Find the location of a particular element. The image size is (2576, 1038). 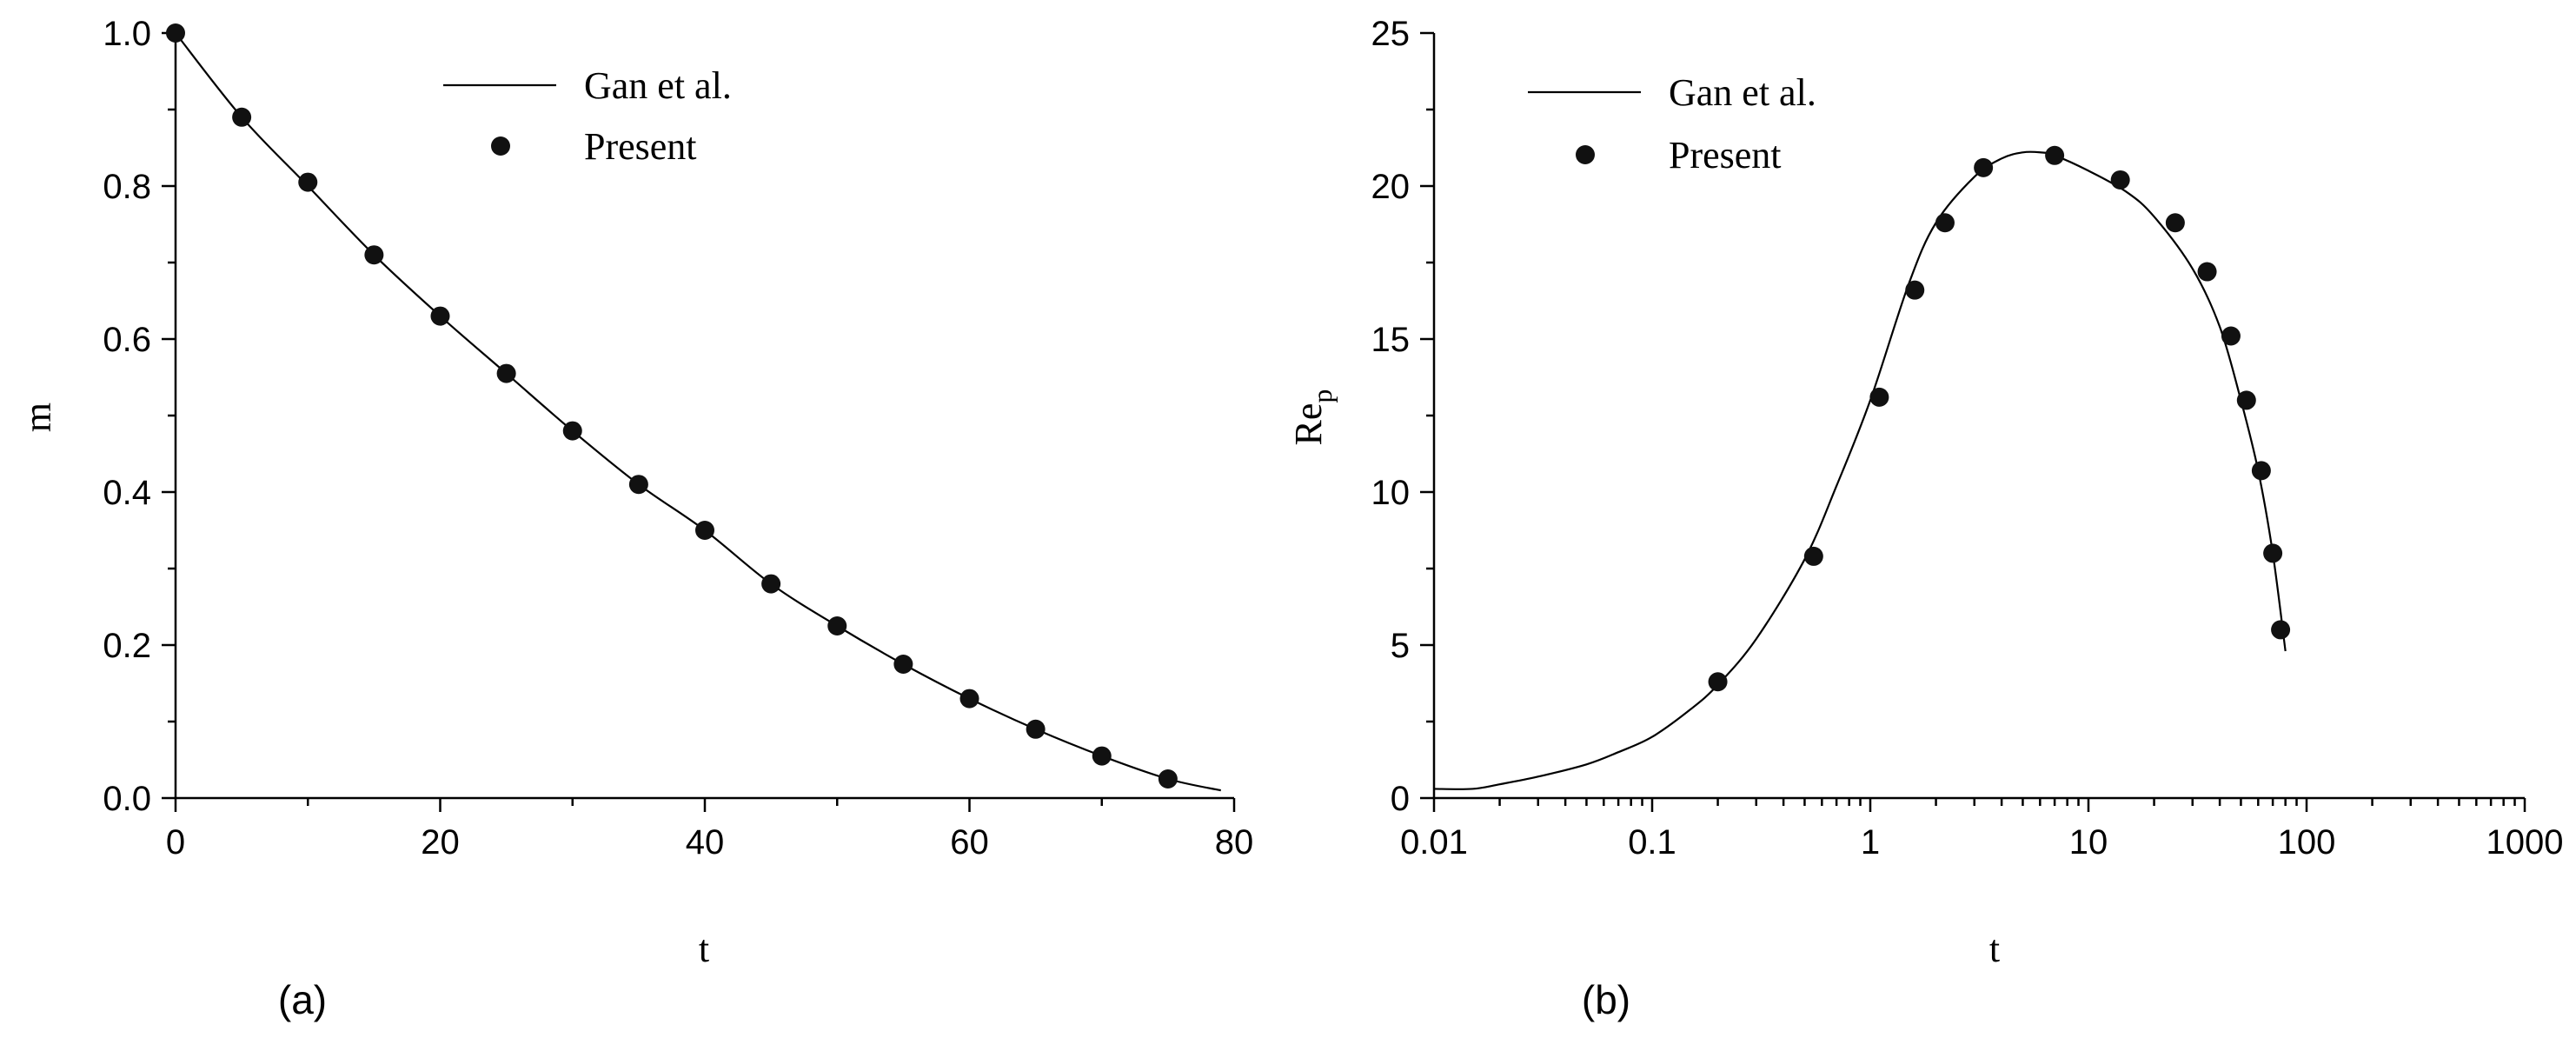

chart-b-y-tick-label: 0 is located at coordinates (1400, 799).